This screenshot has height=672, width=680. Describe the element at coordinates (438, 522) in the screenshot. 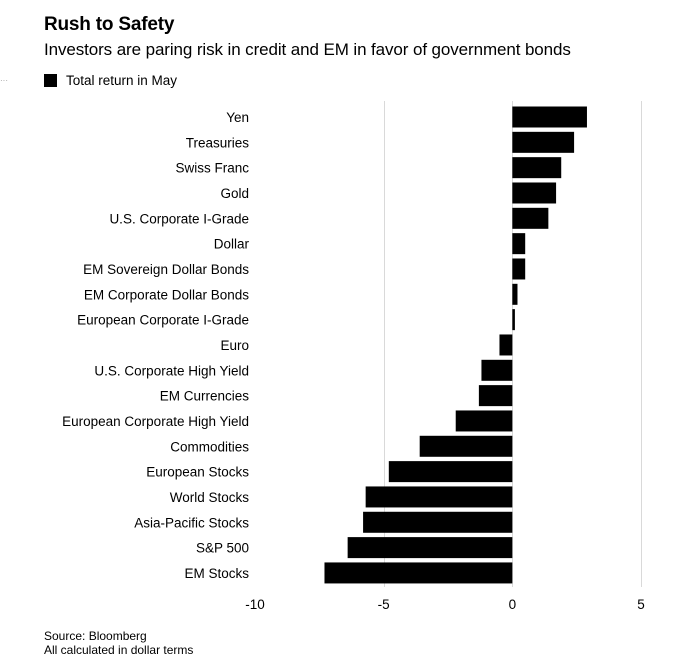

I see `bar-asia-pacific-stocks` at that location.